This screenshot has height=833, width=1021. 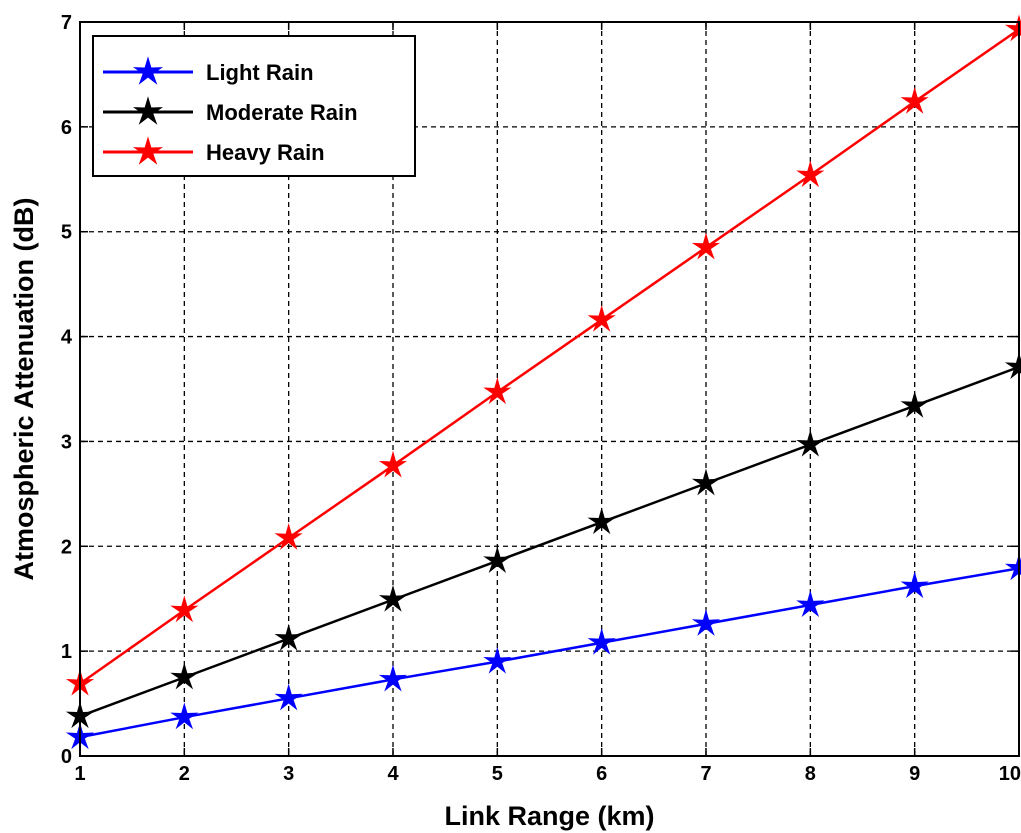 I want to click on legend-label: Light Rain, so click(x=260, y=72).